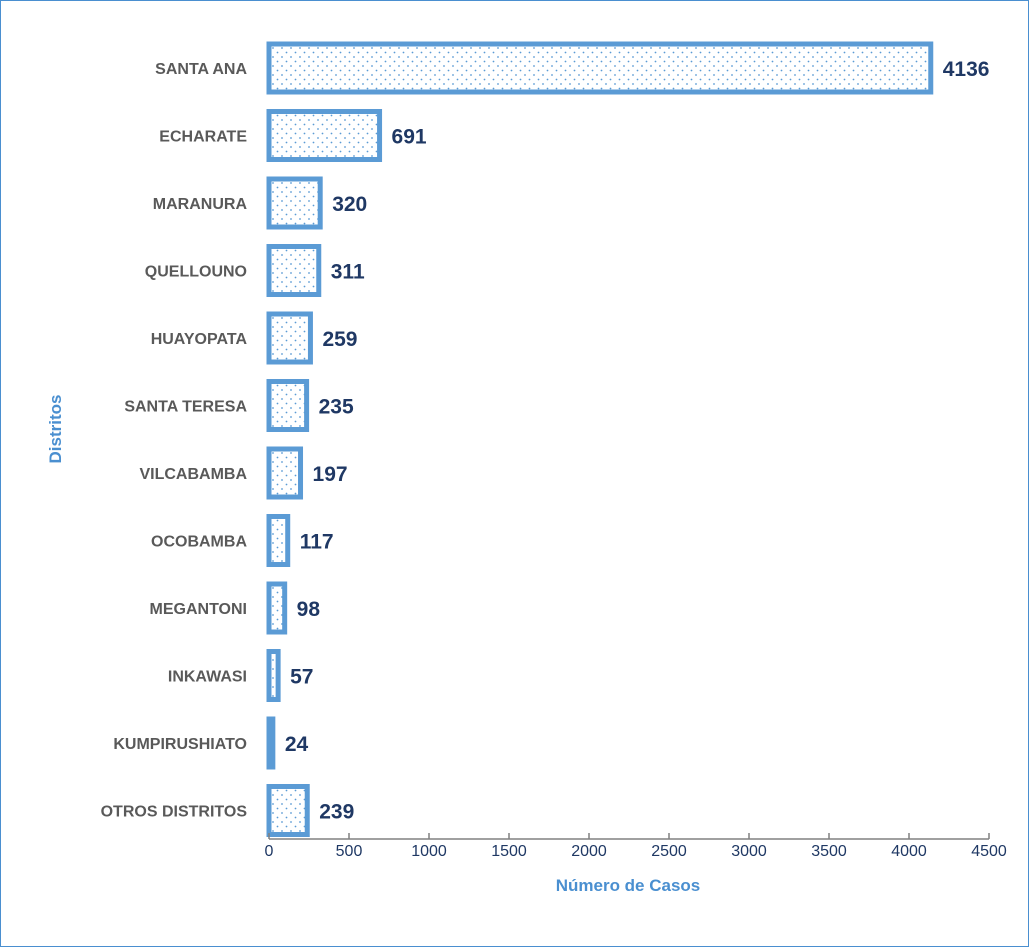  What do you see at coordinates (336, 812) in the screenshot?
I see `data-label: 239` at bounding box center [336, 812].